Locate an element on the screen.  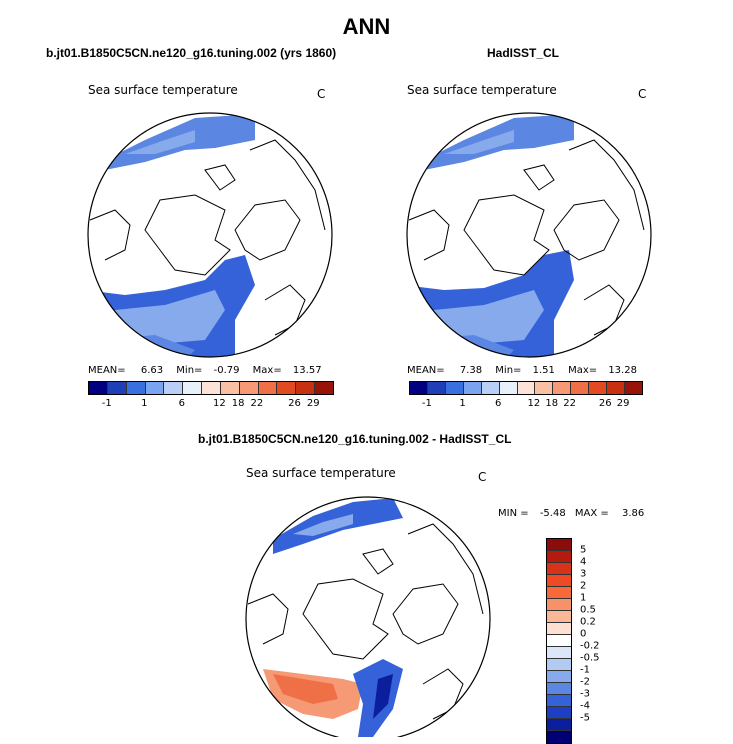
colorbar-tick-label: 0 is located at coordinates (583, 634).